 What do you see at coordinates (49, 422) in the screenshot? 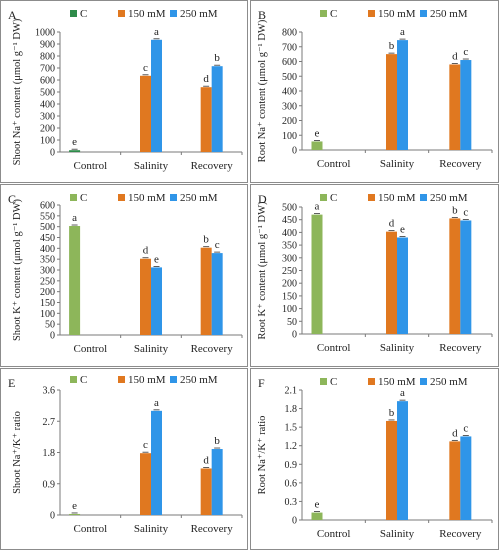
I see `y-tick-label: 2.7` at bounding box center [49, 422].